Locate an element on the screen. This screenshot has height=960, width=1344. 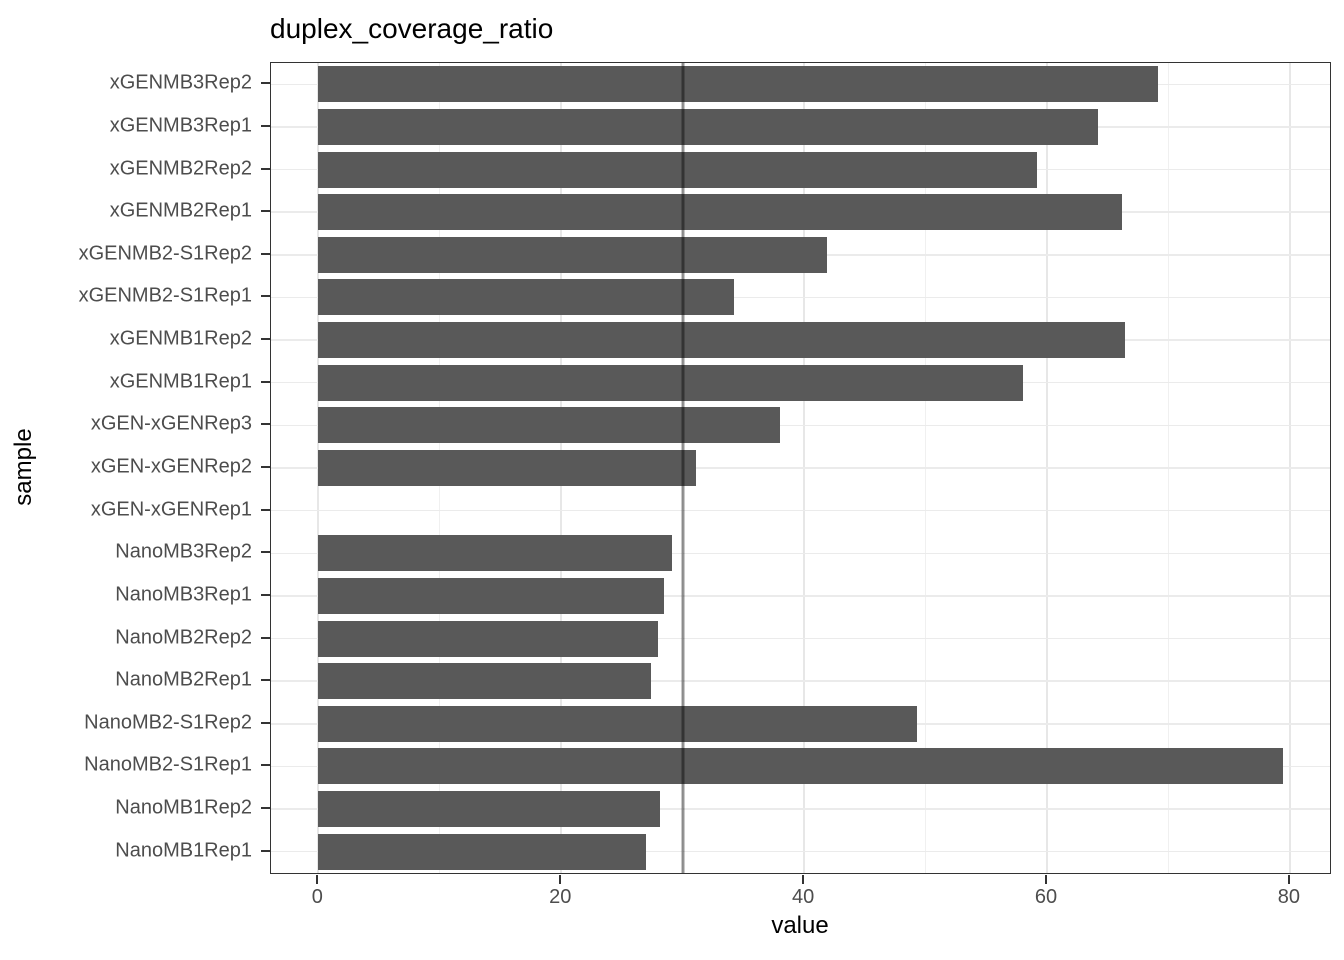
y-tick-label: xGENMB2-S1Rep1 is located at coordinates (165, 295).